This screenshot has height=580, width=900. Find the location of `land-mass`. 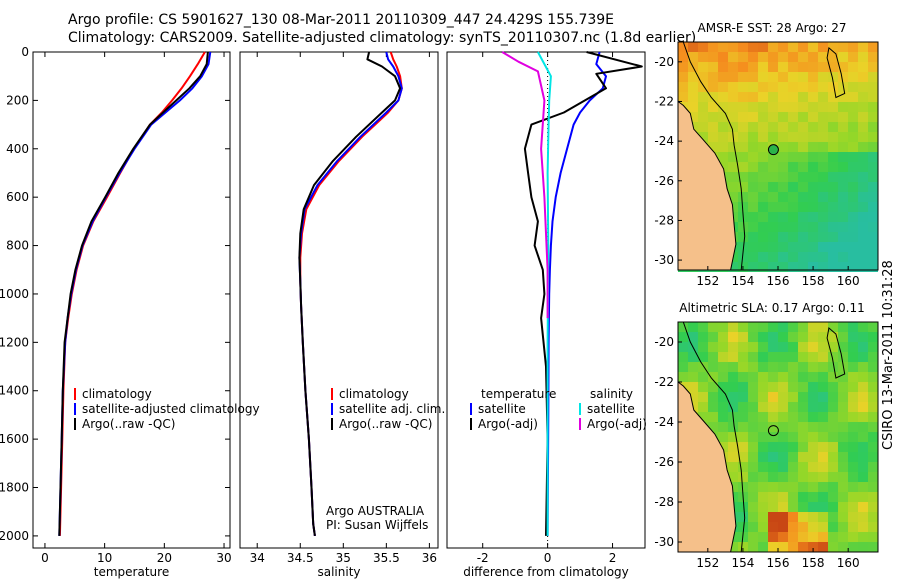

land-mass is located at coordinates (707, 466).